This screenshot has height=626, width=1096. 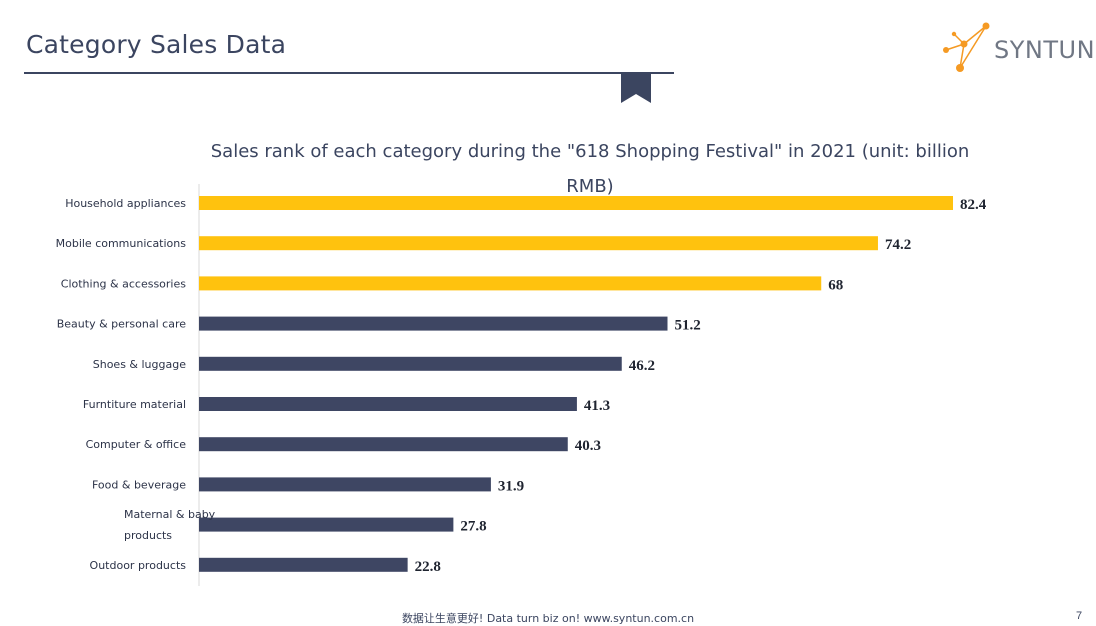 What do you see at coordinates (134, 404) in the screenshot?
I see `category-label: Furntiture material` at bounding box center [134, 404].